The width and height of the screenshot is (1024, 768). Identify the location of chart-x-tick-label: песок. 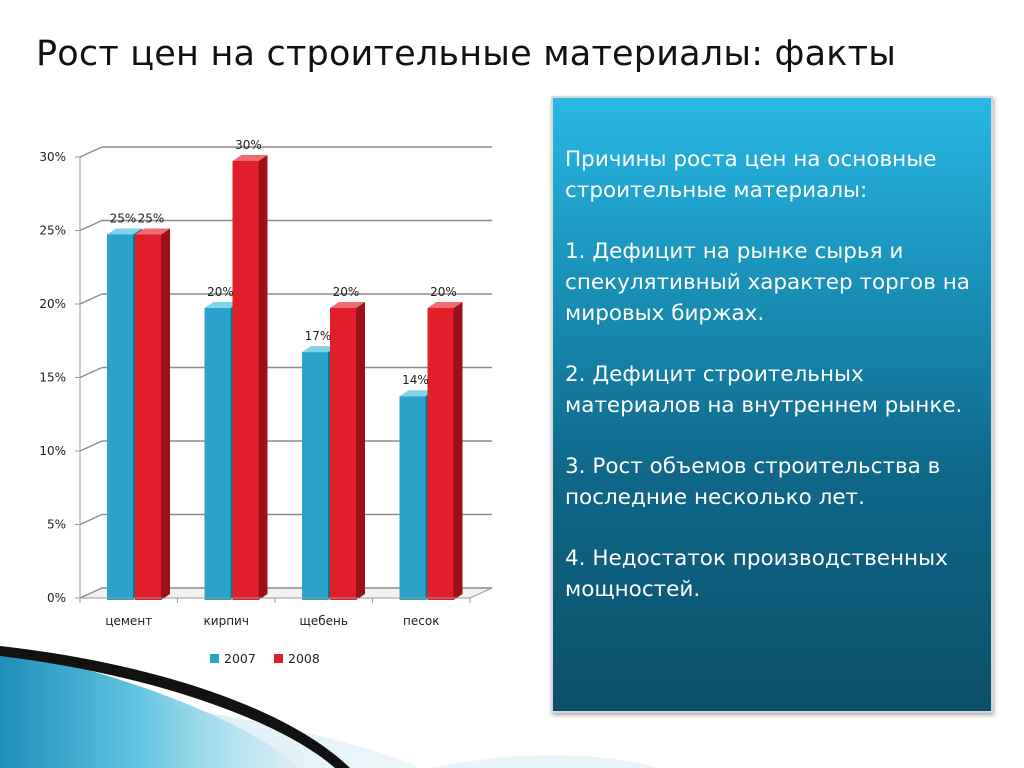
(421, 621).